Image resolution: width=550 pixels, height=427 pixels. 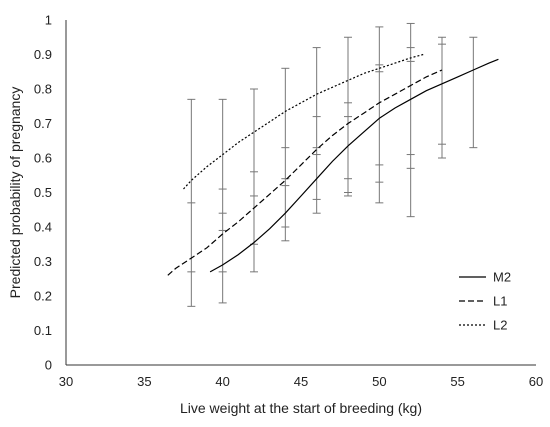 What do you see at coordinates (144, 381) in the screenshot?
I see `x-tick-label: 35` at bounding box center [144, 381].